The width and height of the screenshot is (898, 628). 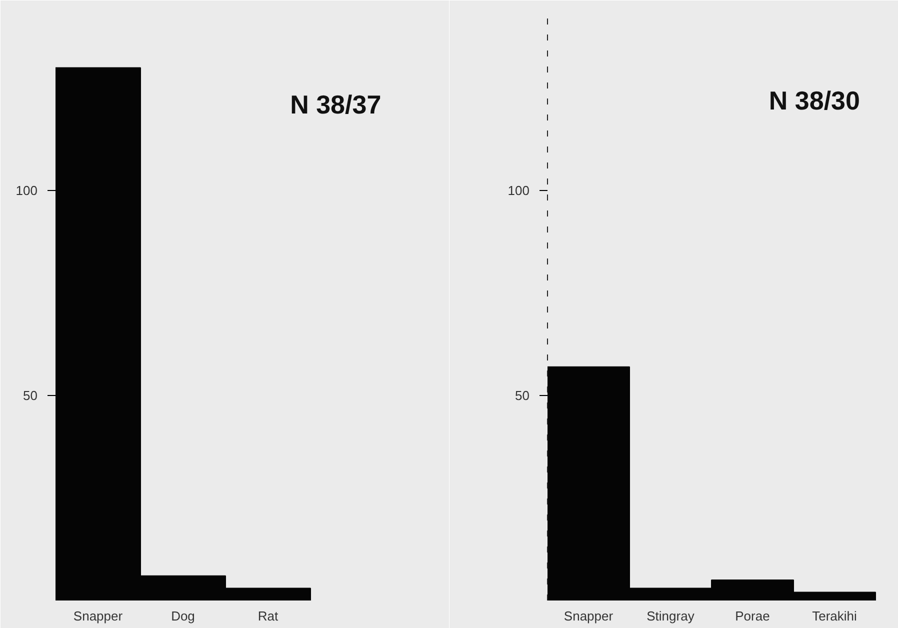 I want to click on text: N 38/37, so click(x=336, y=105).